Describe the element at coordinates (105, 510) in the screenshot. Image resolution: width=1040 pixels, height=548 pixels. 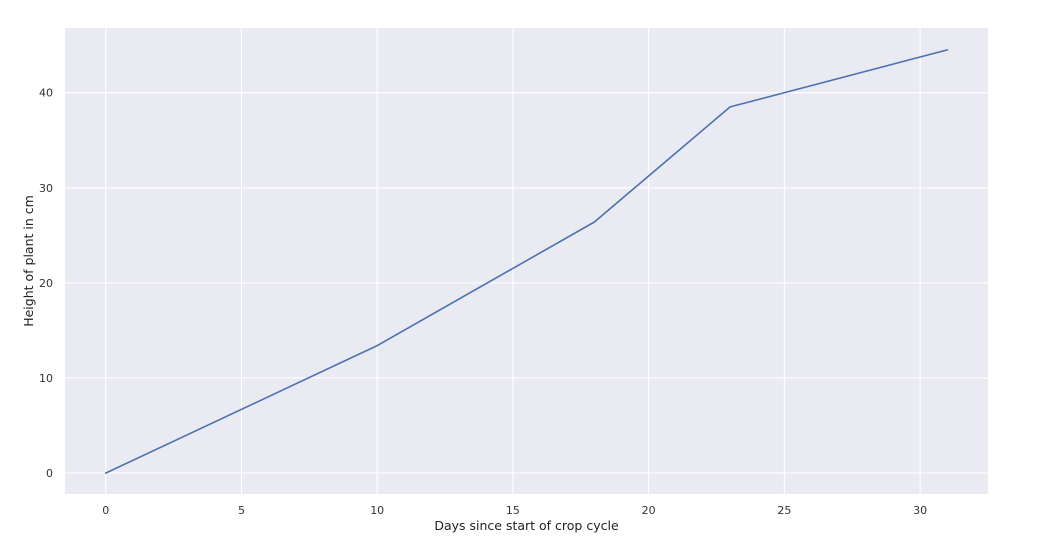
I see `x-tick-label: 0` at that location.